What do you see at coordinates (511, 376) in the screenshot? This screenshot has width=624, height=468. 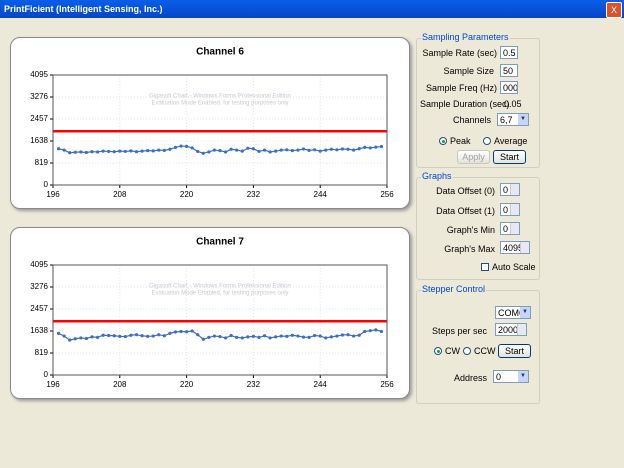 I see `combo-box: 0 ▼` at bounding box center [511, 376].